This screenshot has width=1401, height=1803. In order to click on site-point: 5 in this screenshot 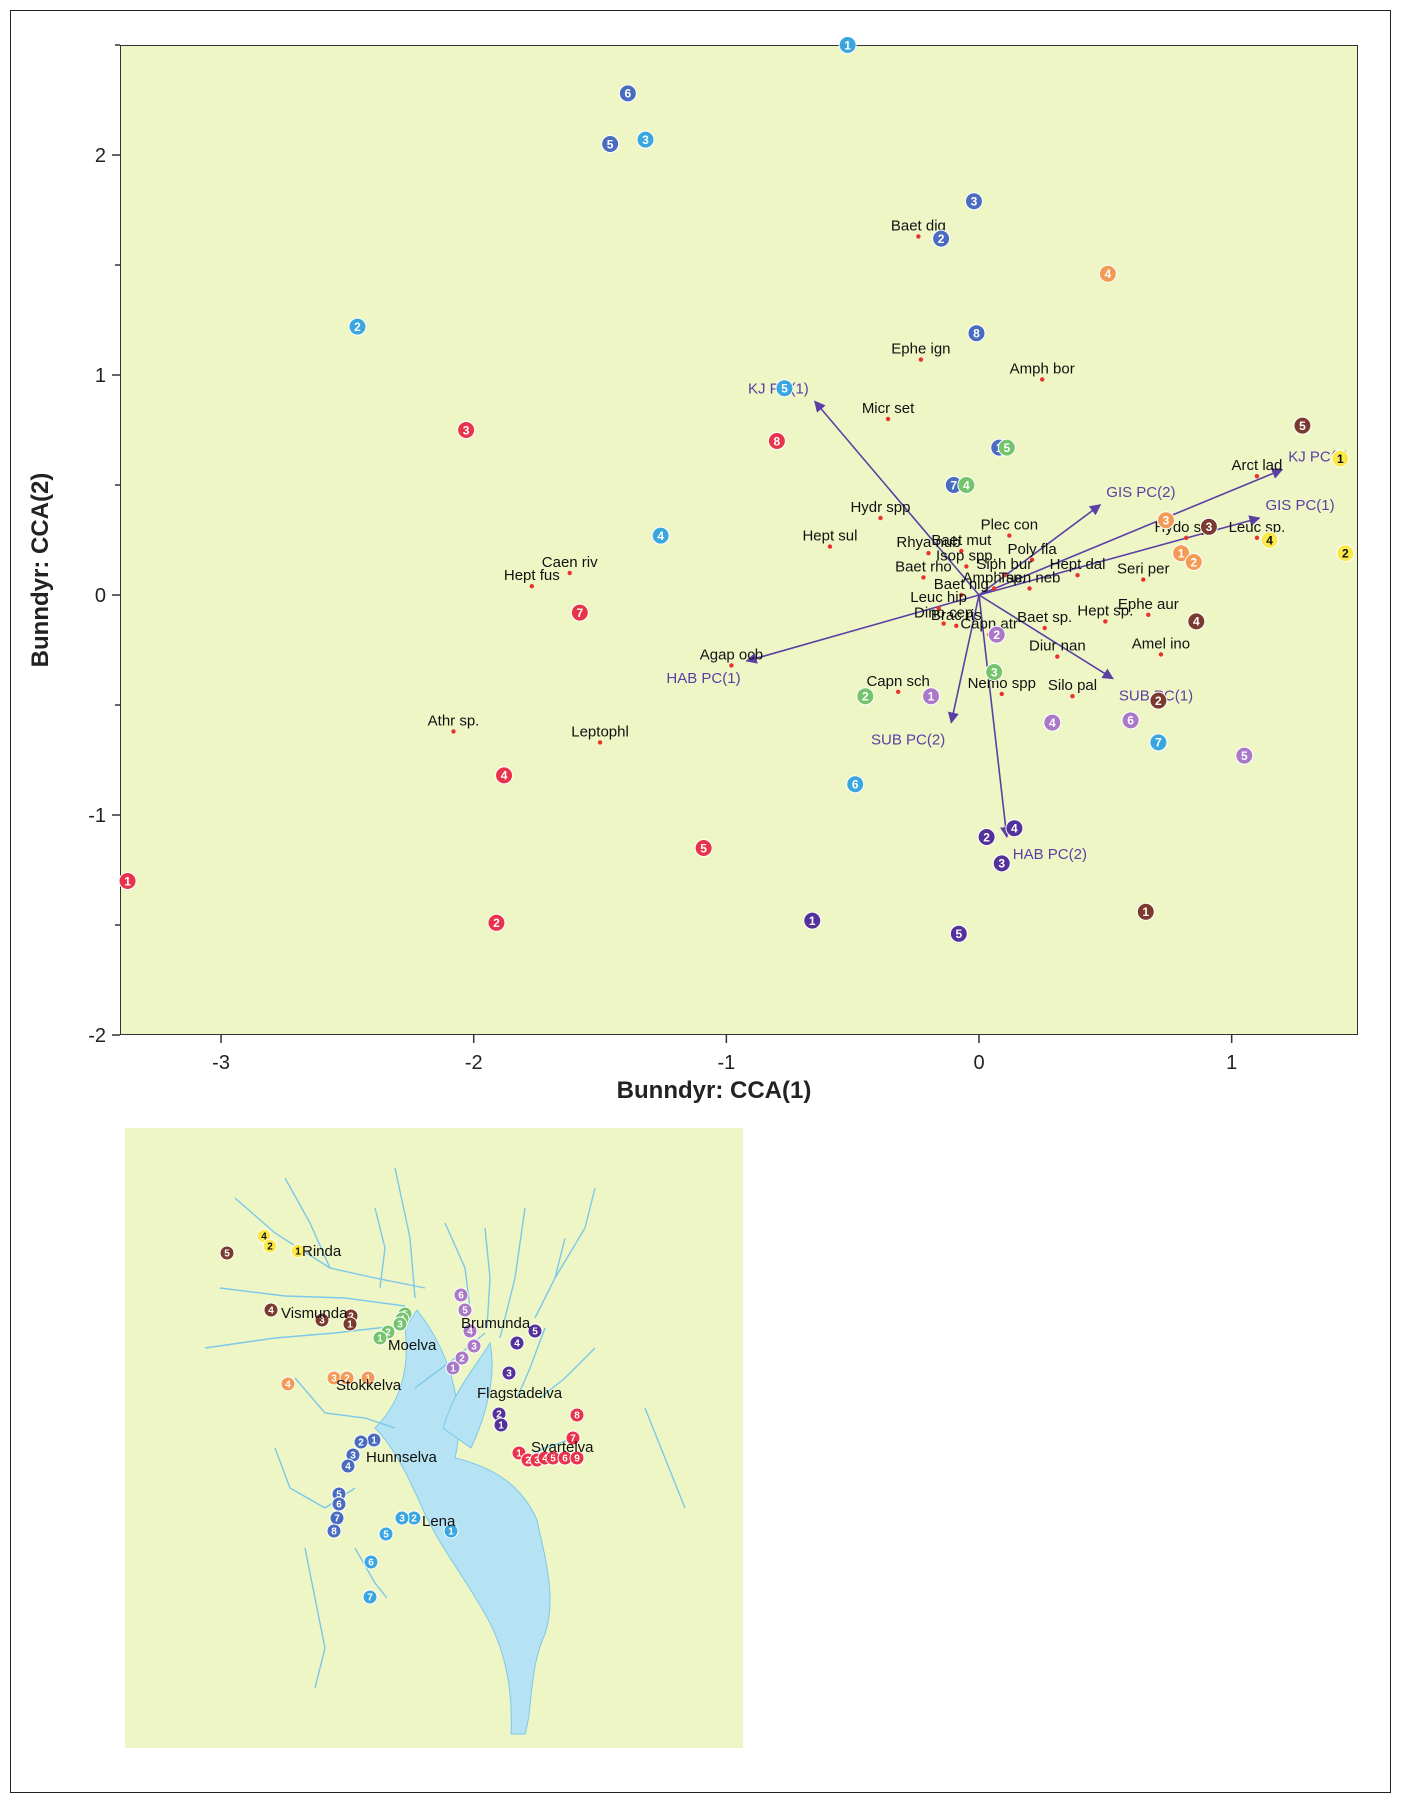, I will do `click(1244, 755)`.